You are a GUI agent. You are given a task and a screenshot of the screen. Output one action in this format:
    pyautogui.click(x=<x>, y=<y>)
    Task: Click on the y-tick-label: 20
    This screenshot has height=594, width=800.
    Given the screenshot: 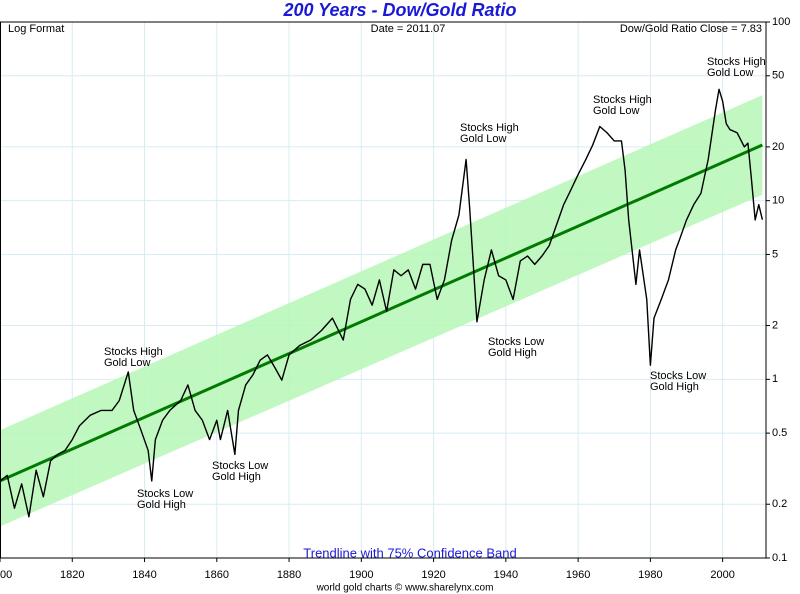 What is the action you would take?
    pyautogui.click(x=778, y=147)
    